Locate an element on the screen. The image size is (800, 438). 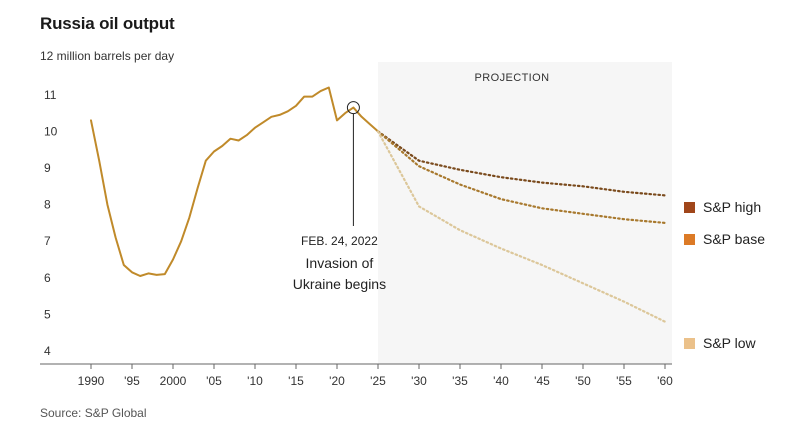
x-tick-label: '30 is located at coordinates (419, 381).